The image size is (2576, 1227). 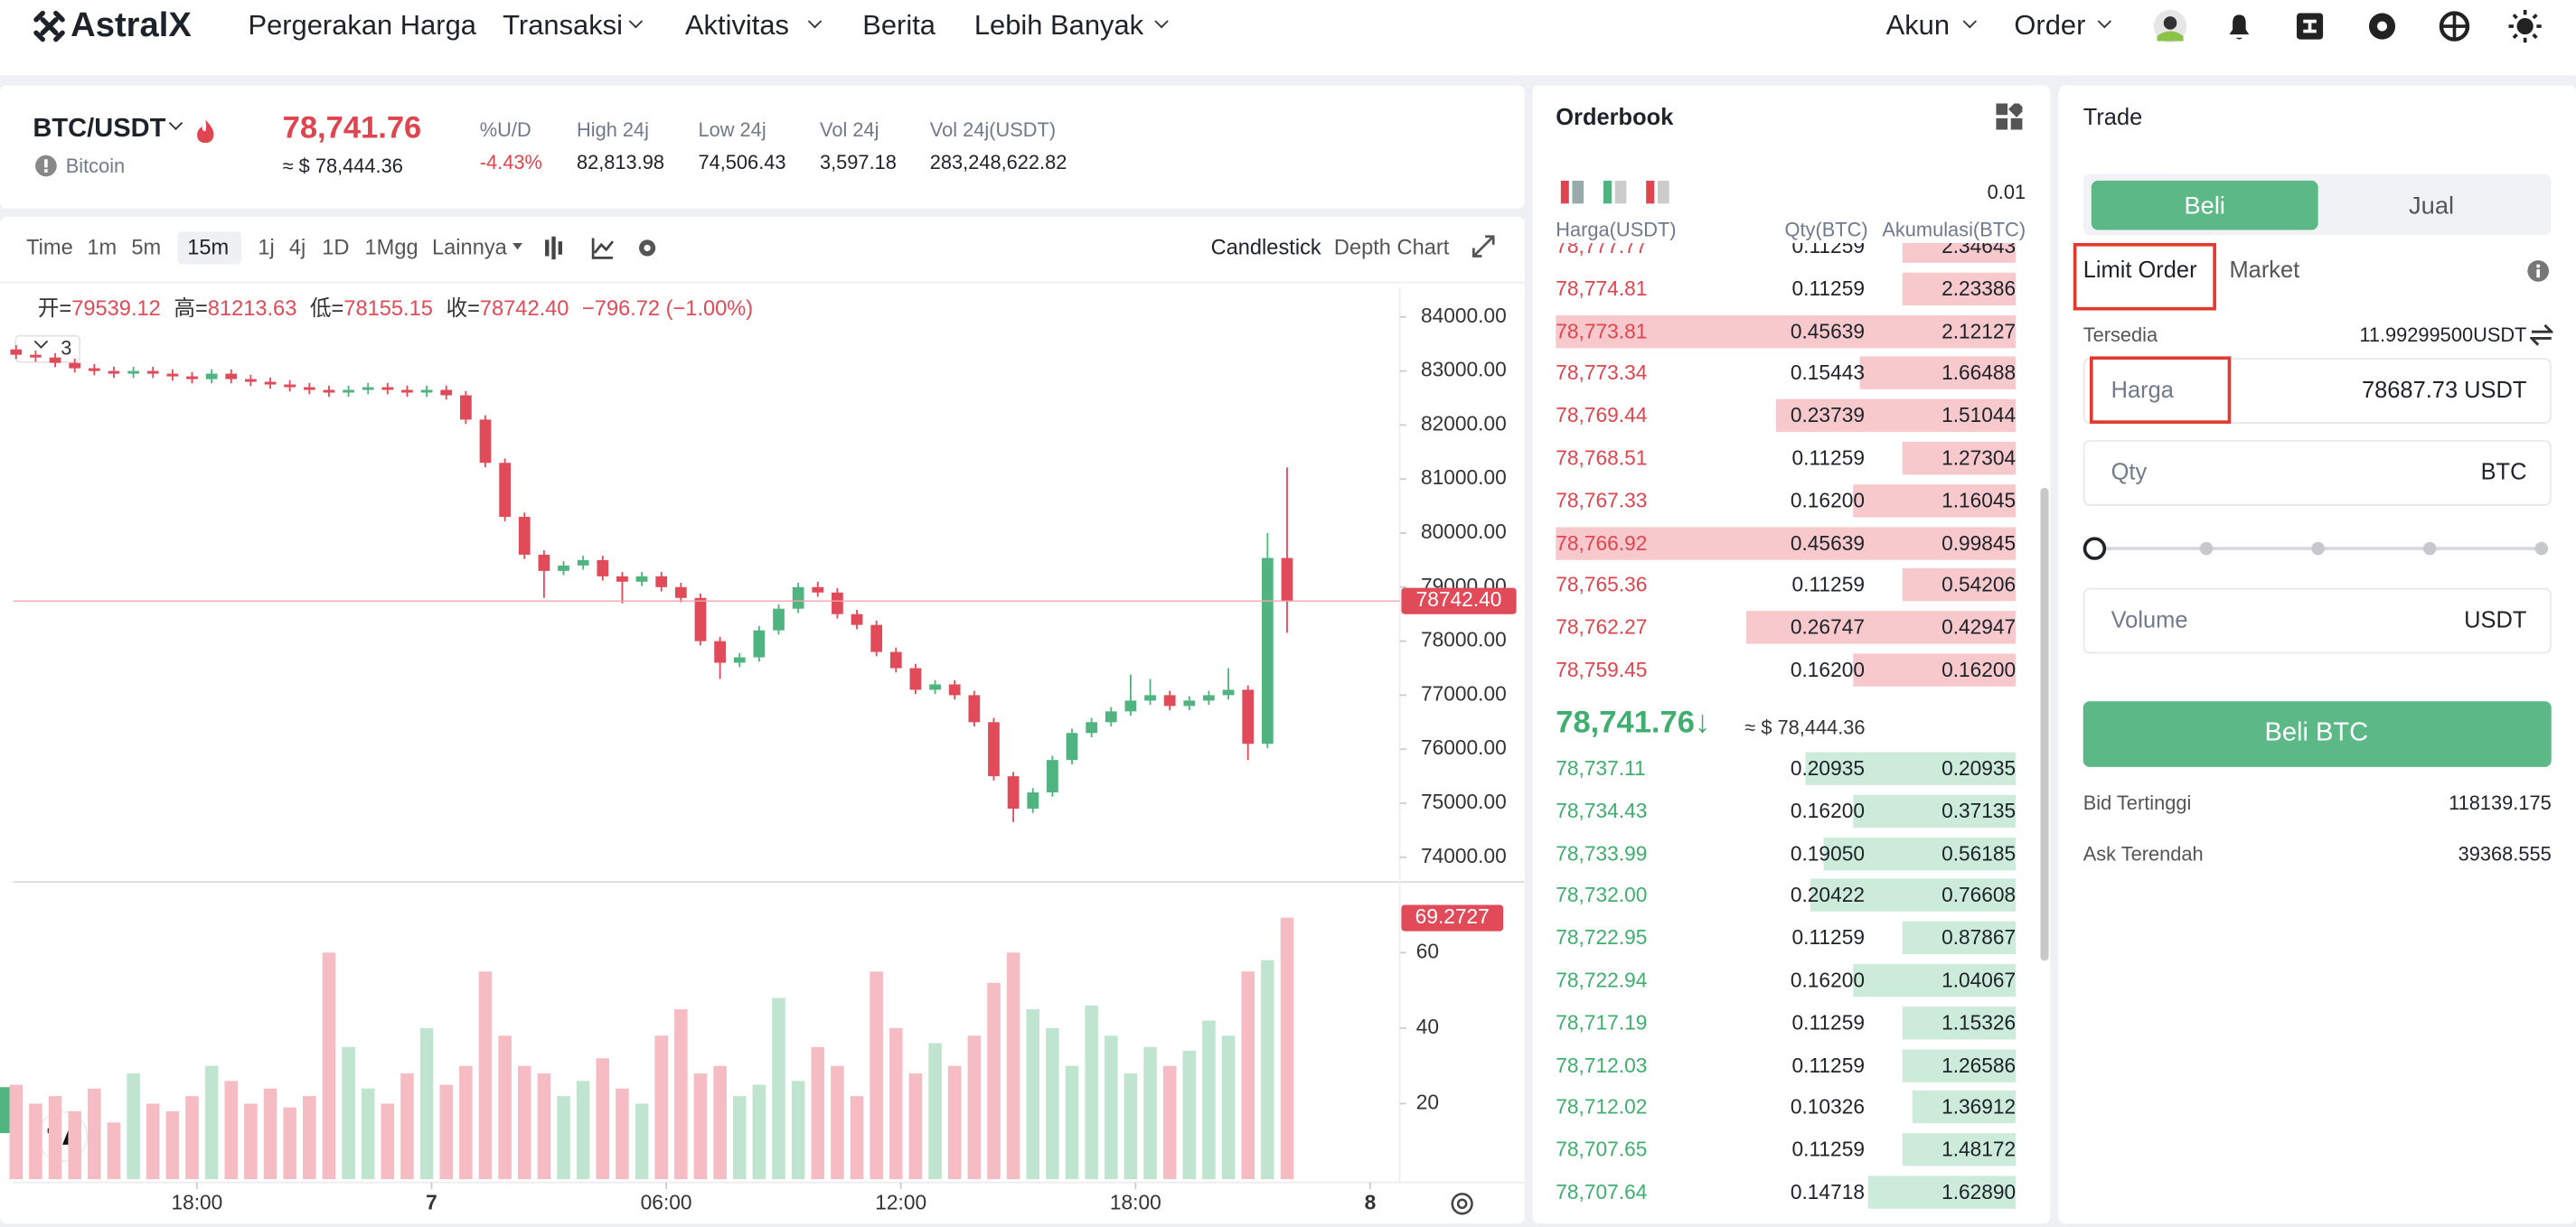 I want to click on interval-button: 5m, so click(x=146, y=247).